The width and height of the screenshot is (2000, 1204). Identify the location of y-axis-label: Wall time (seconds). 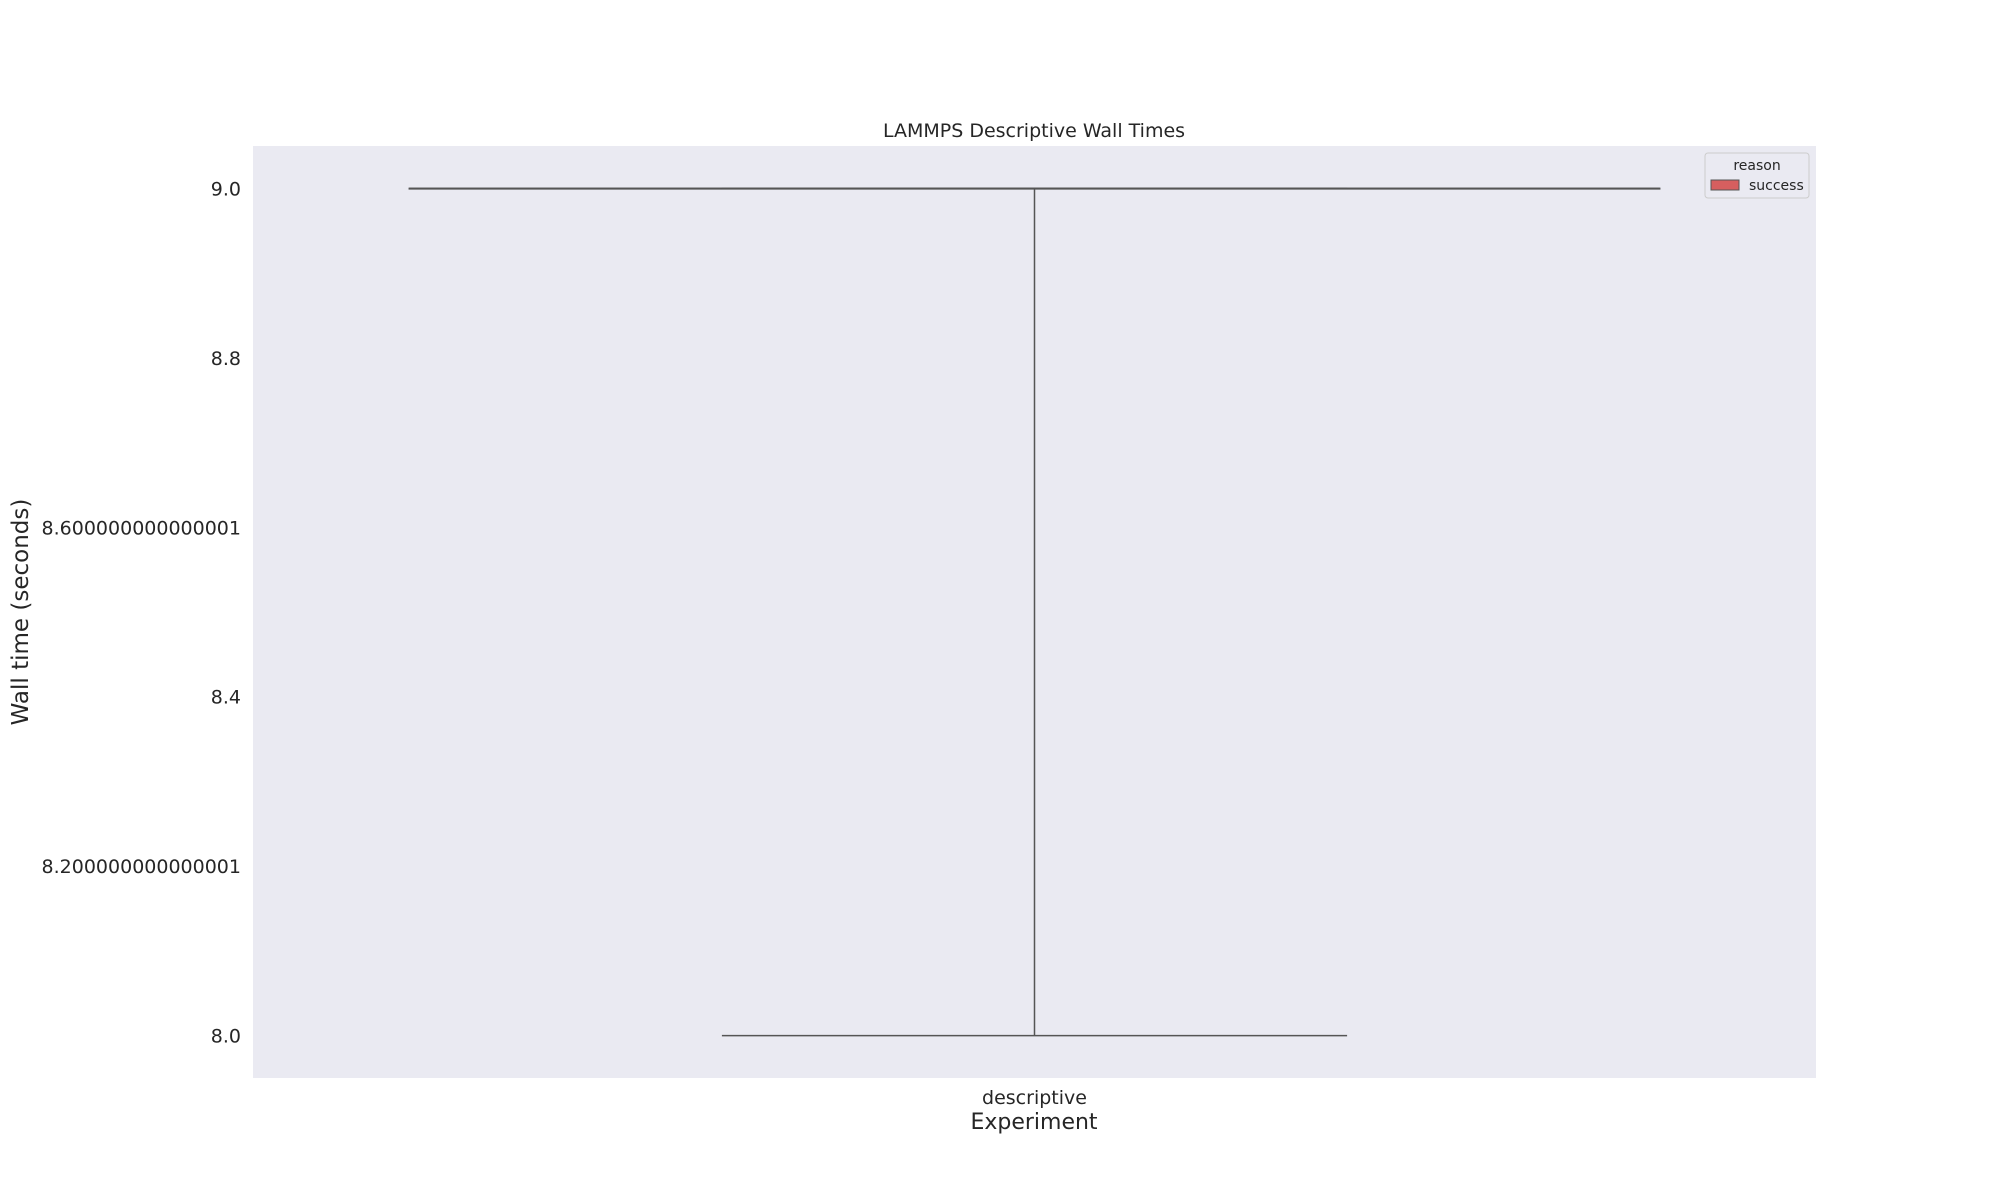
(21, 612).